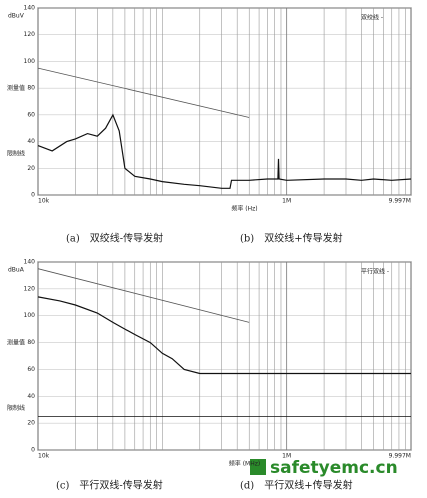 The image size is (427, 498). Describe the element at coordinates (372, 18) in the screenshot. I see `legend-label: 双绞线 -` at that location.